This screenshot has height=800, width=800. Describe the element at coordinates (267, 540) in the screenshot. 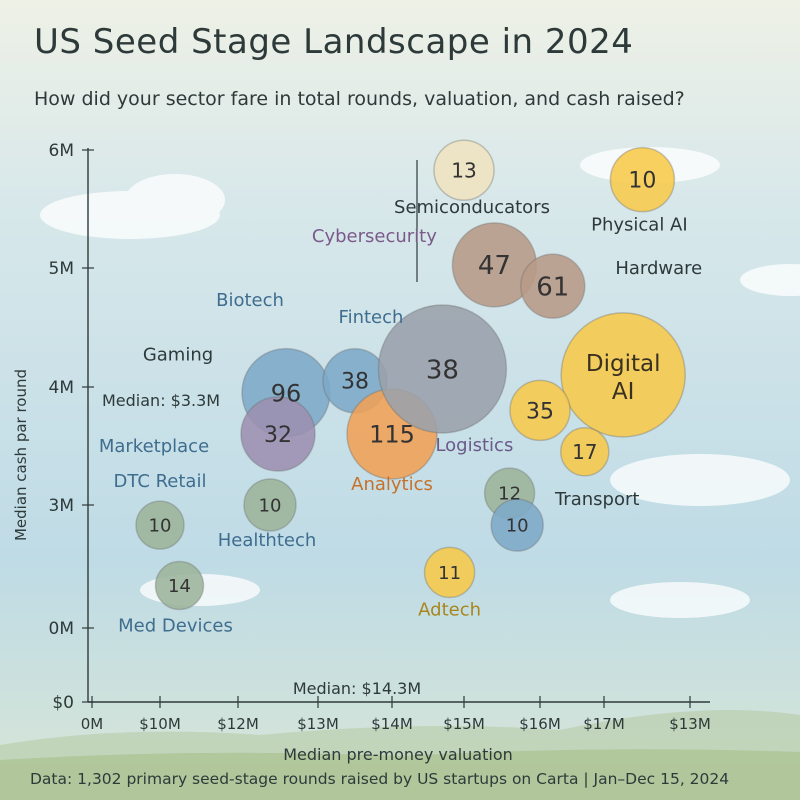

I see `bubble-name-label: Healthtech` at that location.